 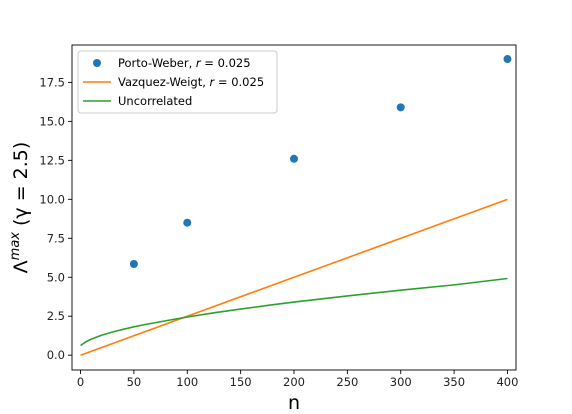 I want to click on y-tick-label-3: 7.5, so click(x=56, y=238).